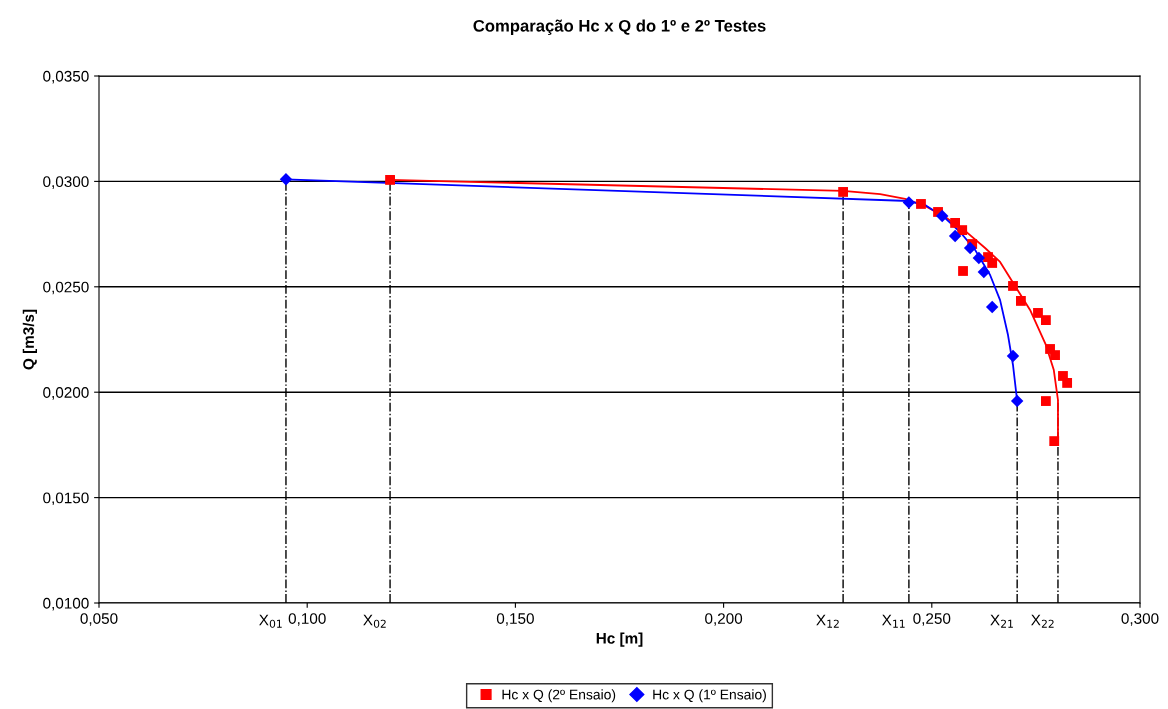 The width and height of the screenshot is (1168, 709). I want to click on ref-line-label: X$_{21}$, so click(1001, 621).